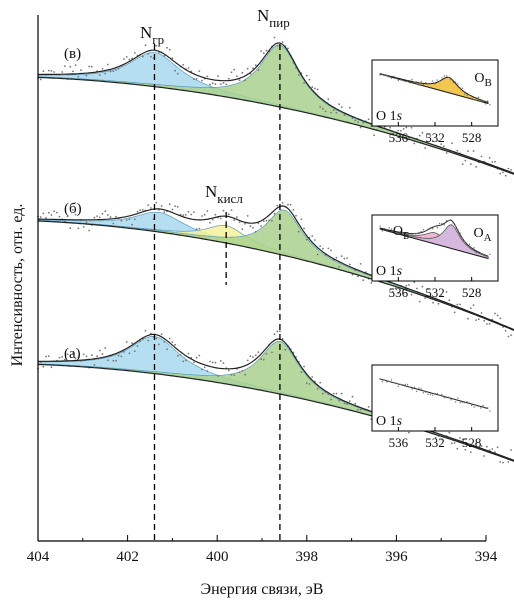 This screenshot has width=514, height=608. Describe the element at coordinates (72, 54) in the screenshot. I see `panel-label-v: (в)` at that location.